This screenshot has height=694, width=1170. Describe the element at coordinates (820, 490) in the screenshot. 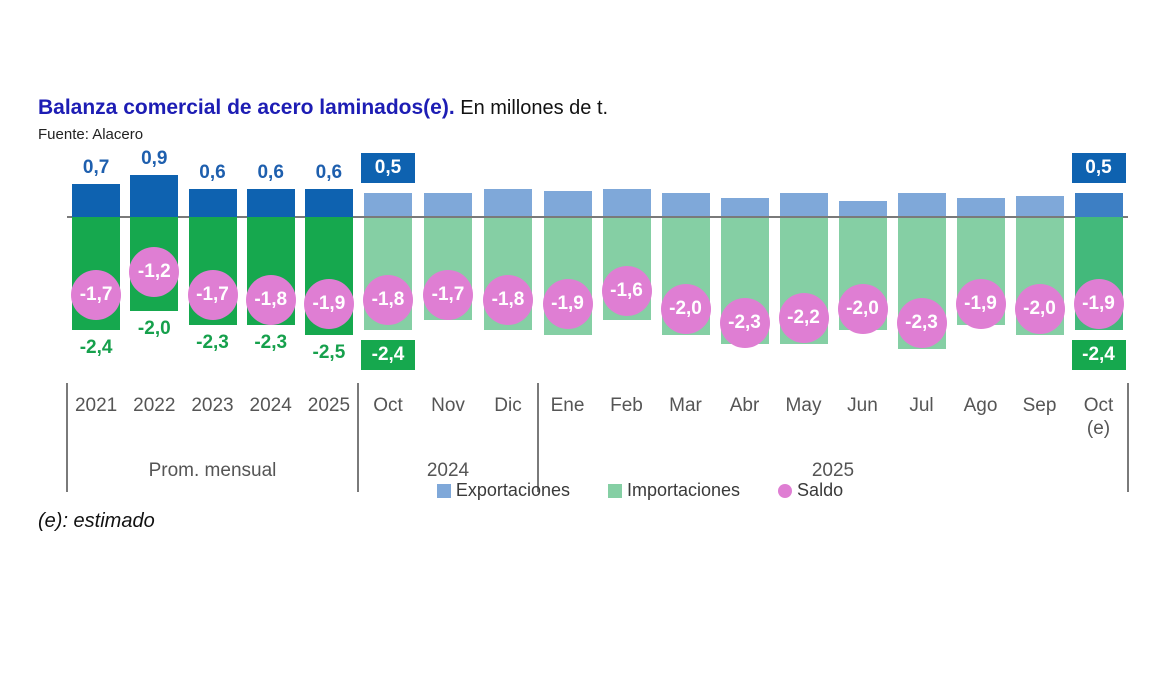

I see `legend-label: Saldo` at that location.